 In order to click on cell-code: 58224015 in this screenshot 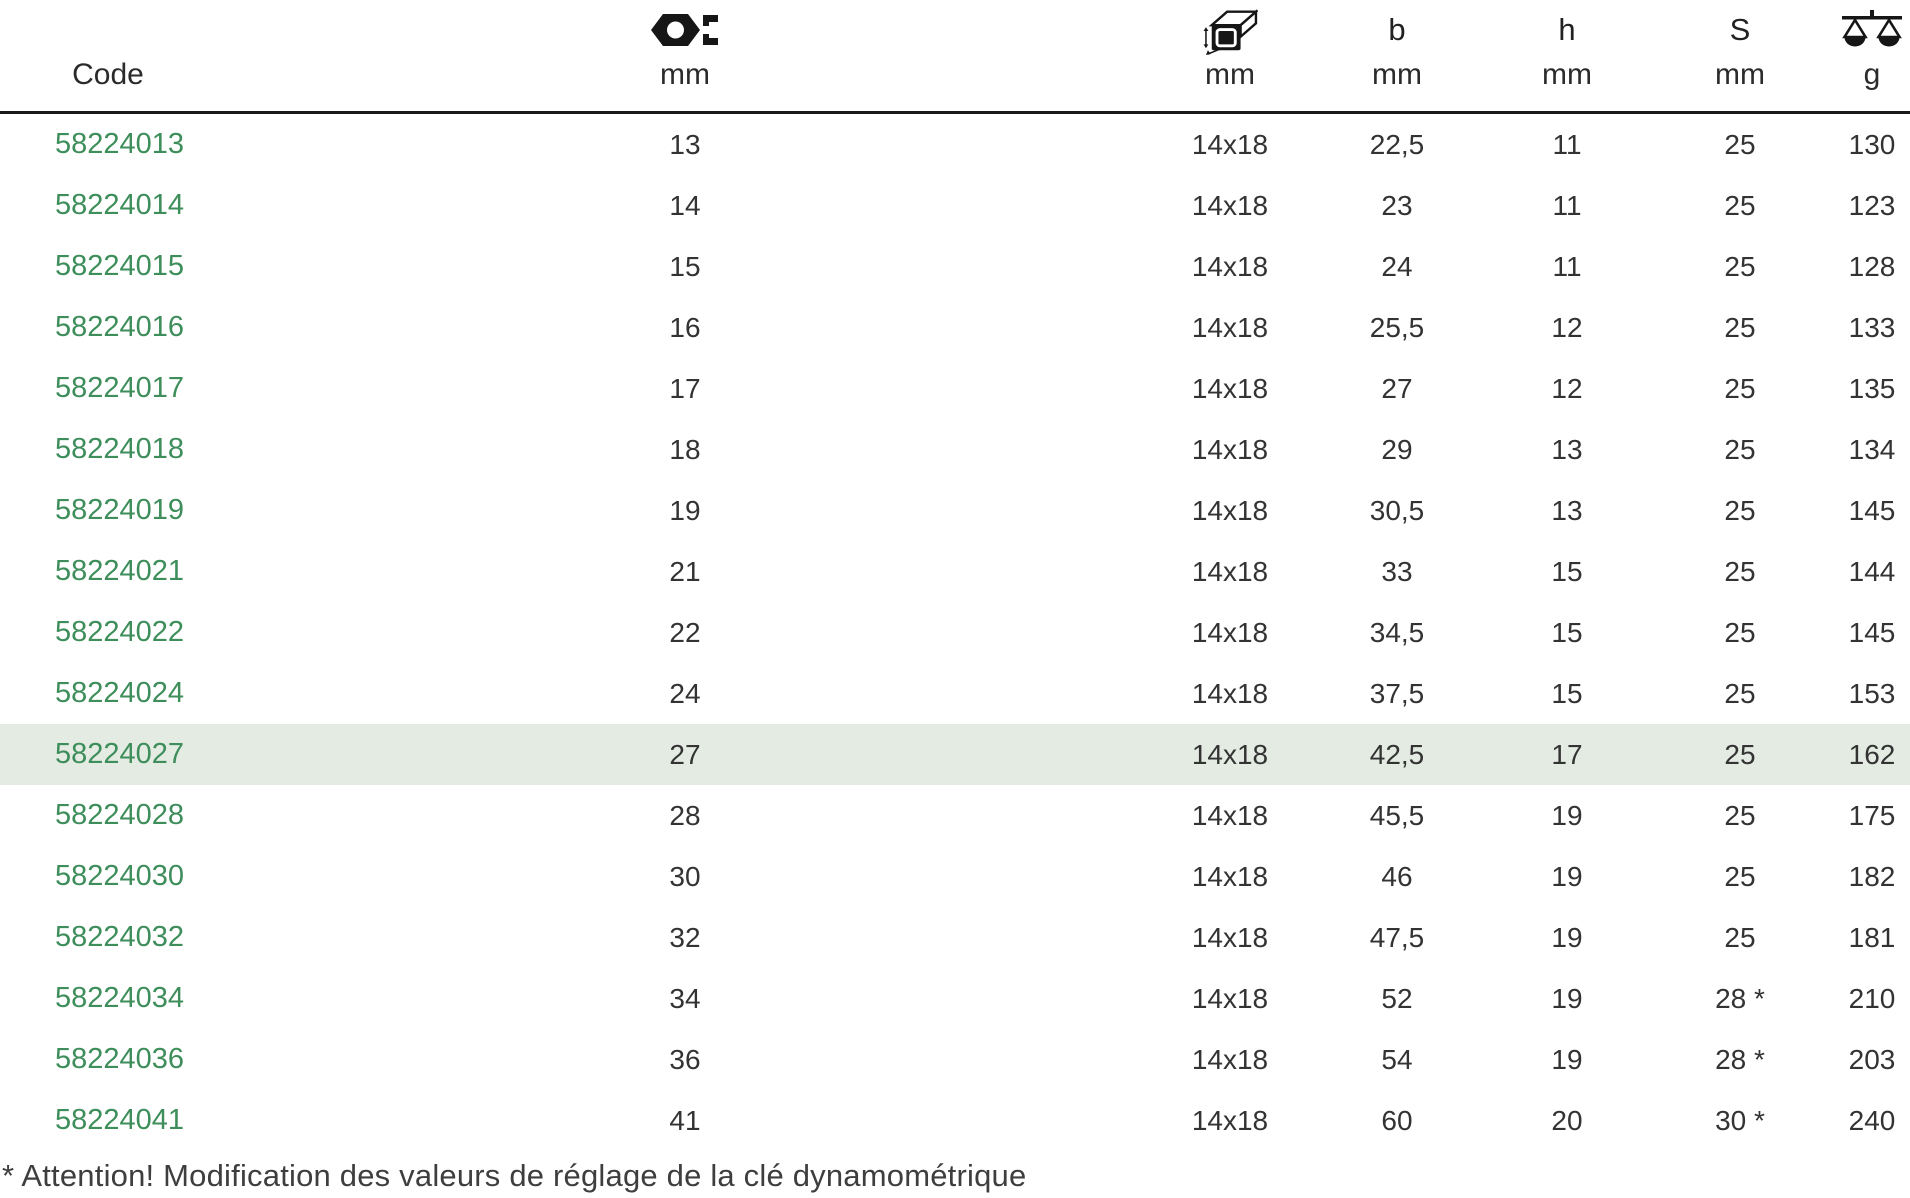, I will do `click(120, 266)`.